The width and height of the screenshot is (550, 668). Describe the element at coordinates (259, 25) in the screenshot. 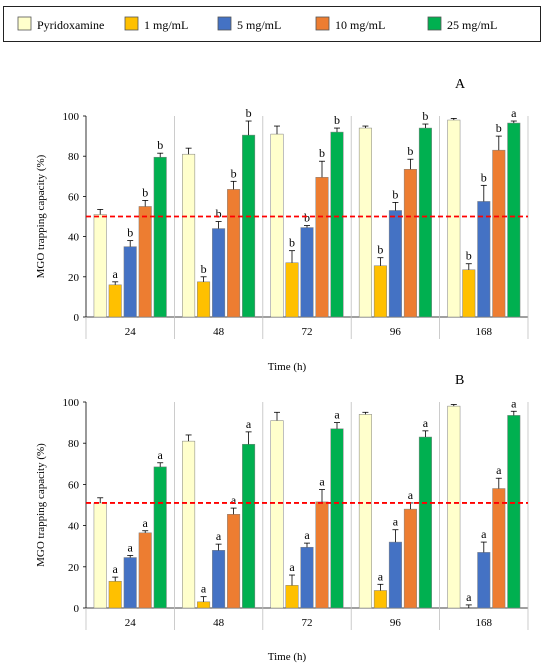

I see `legend-label-2: 5 mg/mL` at that location.